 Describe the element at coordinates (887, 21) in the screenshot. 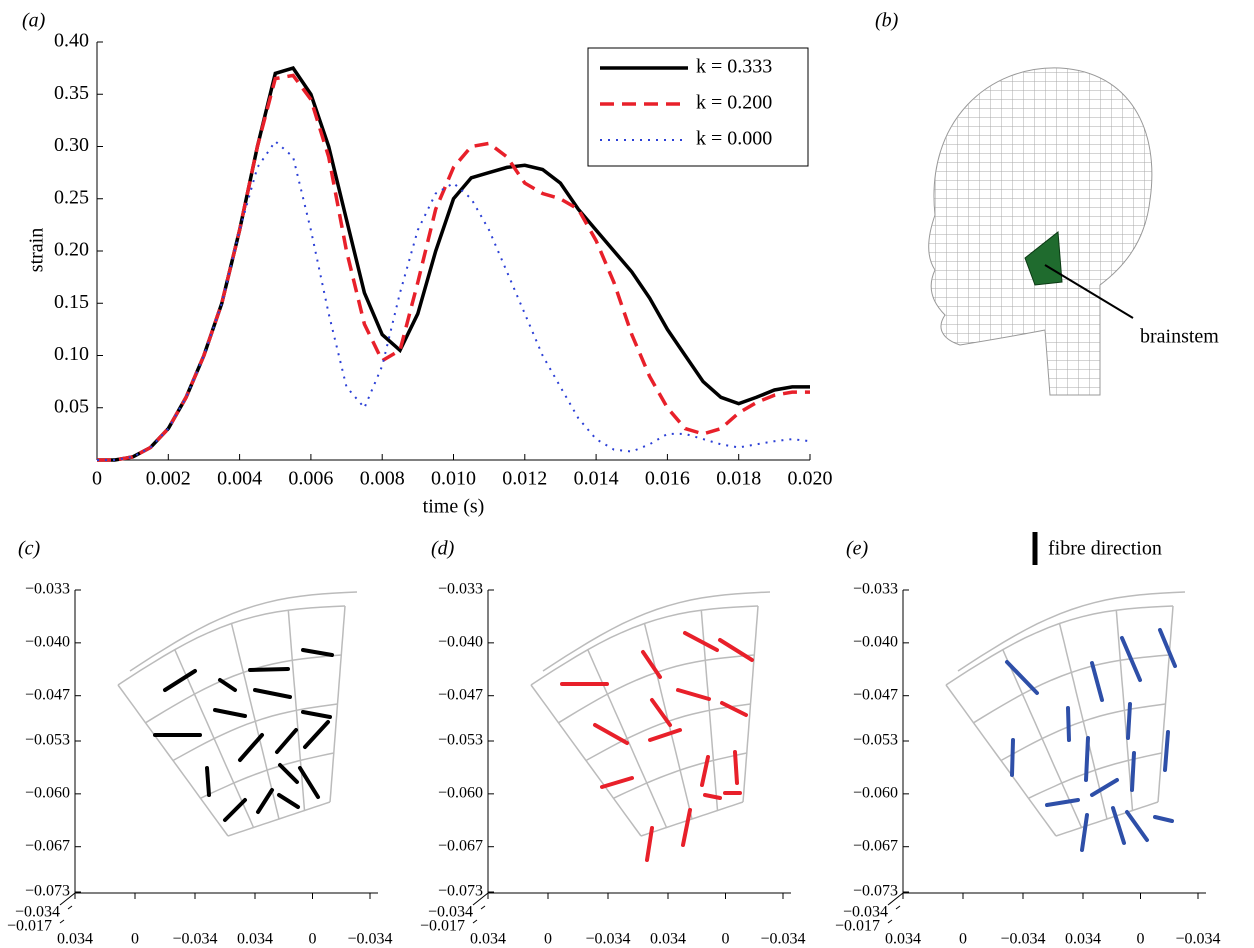

I see `panel-label: (b)` at that location.